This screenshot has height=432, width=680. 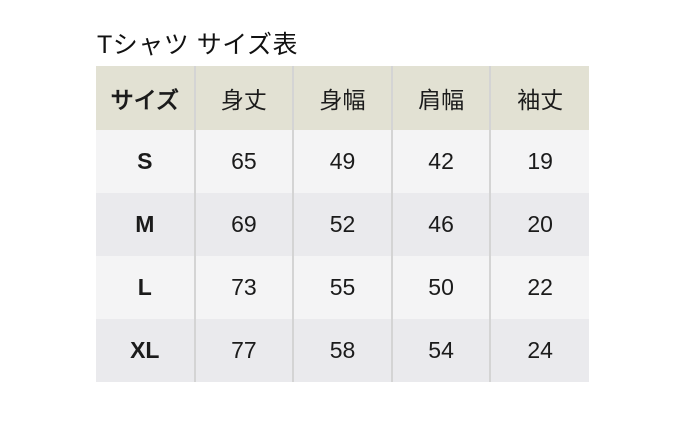 I want to click on table-header-row: サイズ 身丈 身幅 肩幅 袖丈, so click(x=342, y=98).